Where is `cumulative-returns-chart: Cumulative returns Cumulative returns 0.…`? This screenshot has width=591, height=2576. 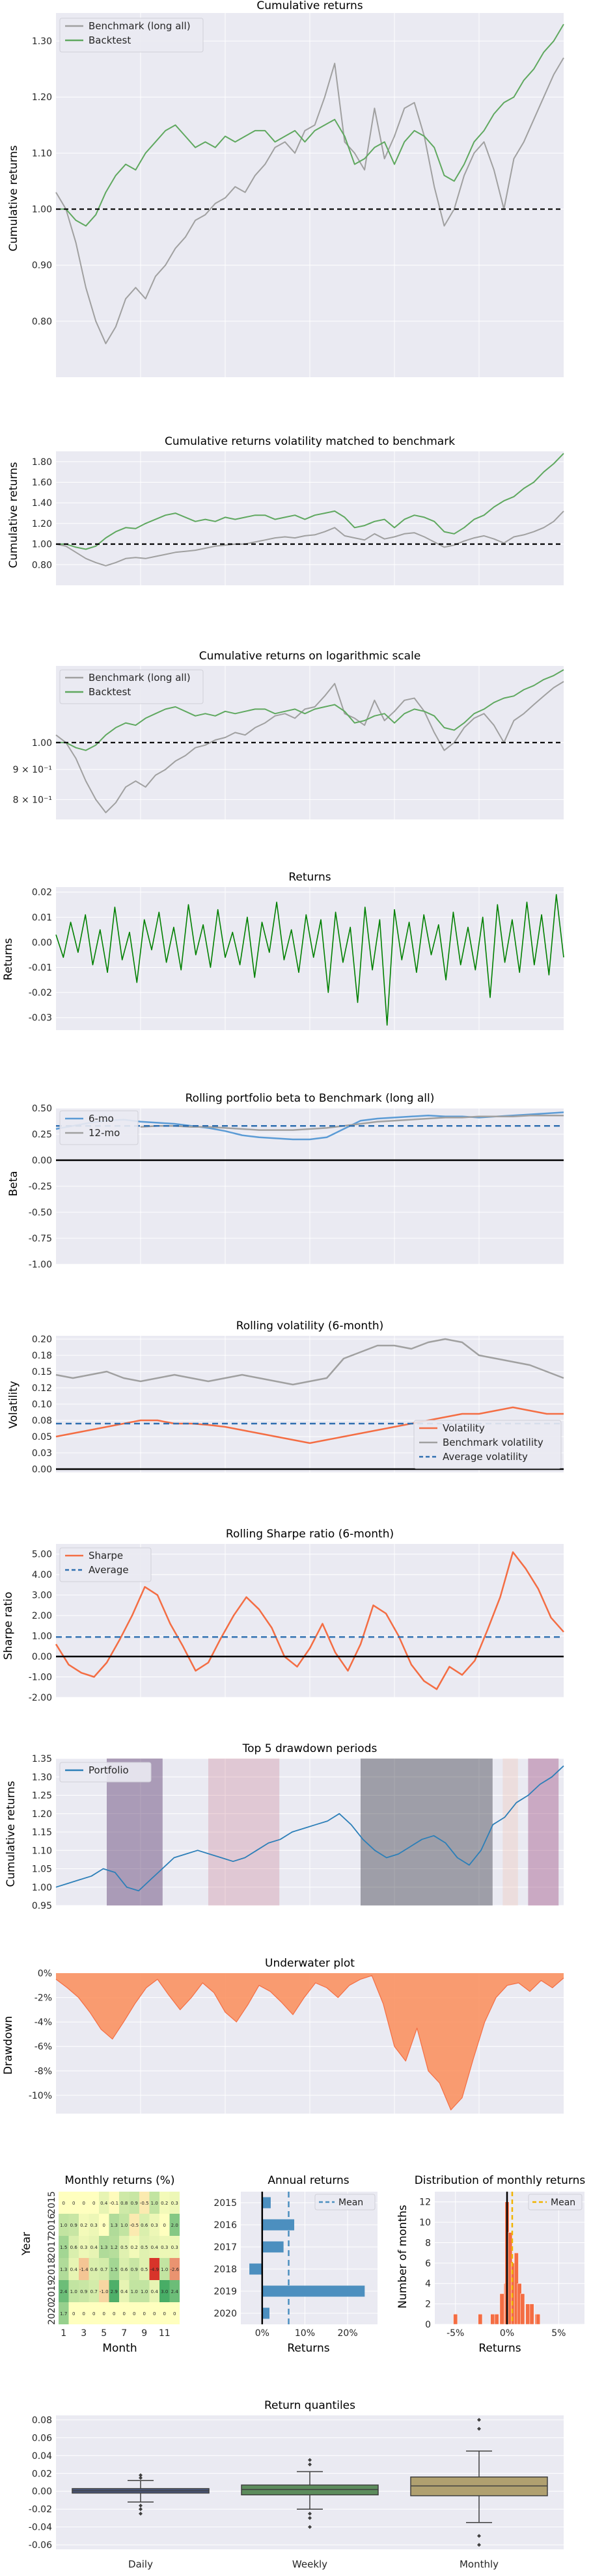 cumulative-returns-chart: Cumulative returns Cumulative returns 0.… is located at coordinates (285, 189).